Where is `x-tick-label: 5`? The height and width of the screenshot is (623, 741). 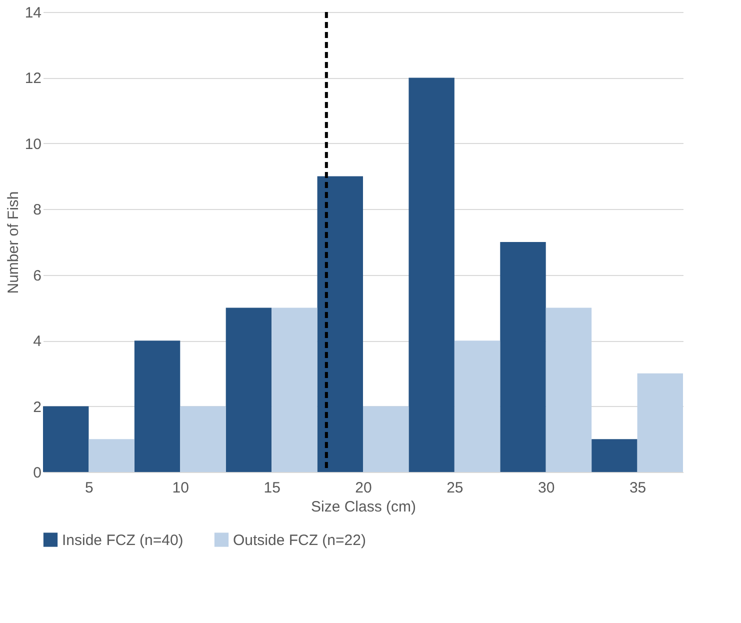
x-tick-label: 5 is located at coordinates (89, 488).